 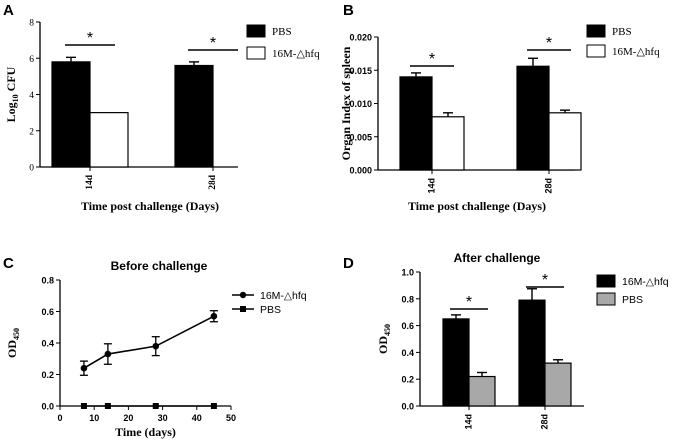 I want to click on legend-marker-circle, so click(x=243, y=295).